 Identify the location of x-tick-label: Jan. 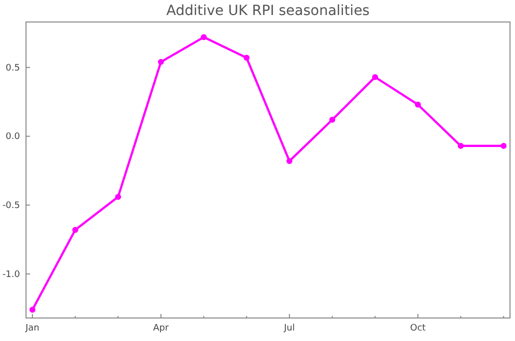
(32, 328).